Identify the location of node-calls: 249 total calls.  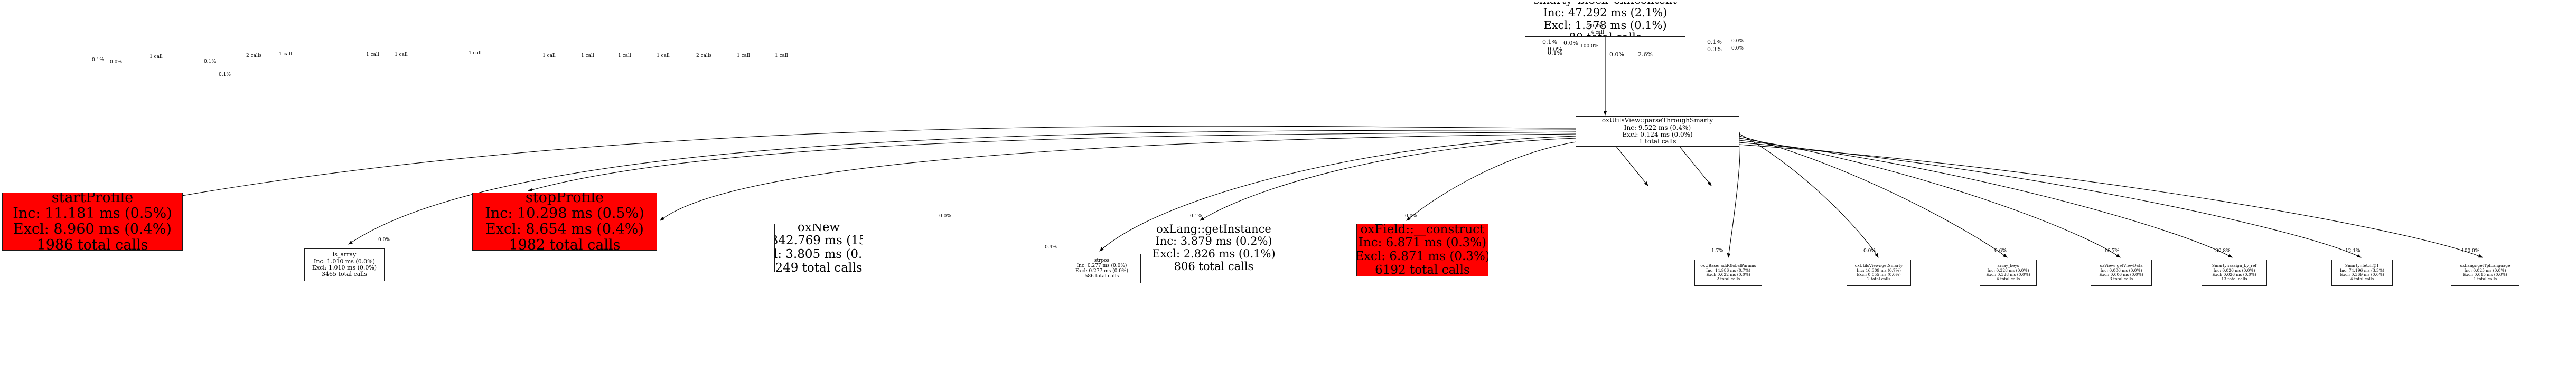
(819, 266).